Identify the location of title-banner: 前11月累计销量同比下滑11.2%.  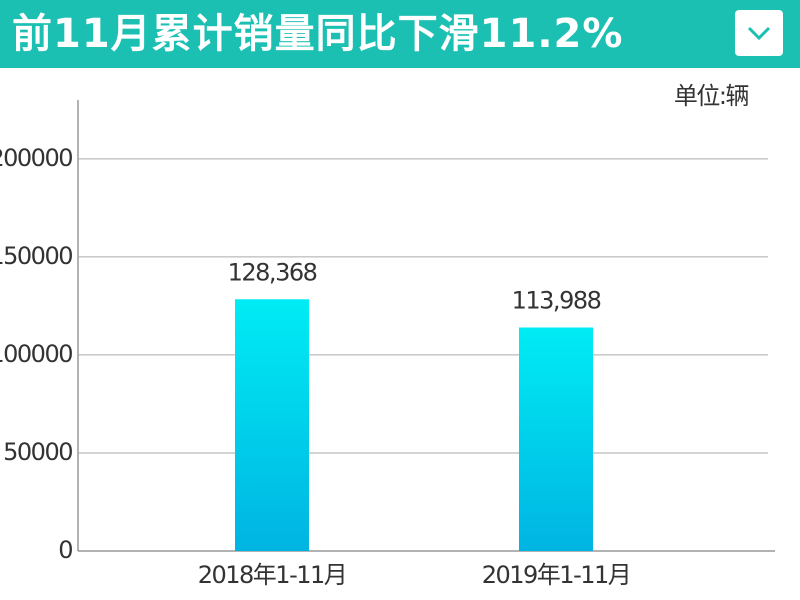
(400, 34).